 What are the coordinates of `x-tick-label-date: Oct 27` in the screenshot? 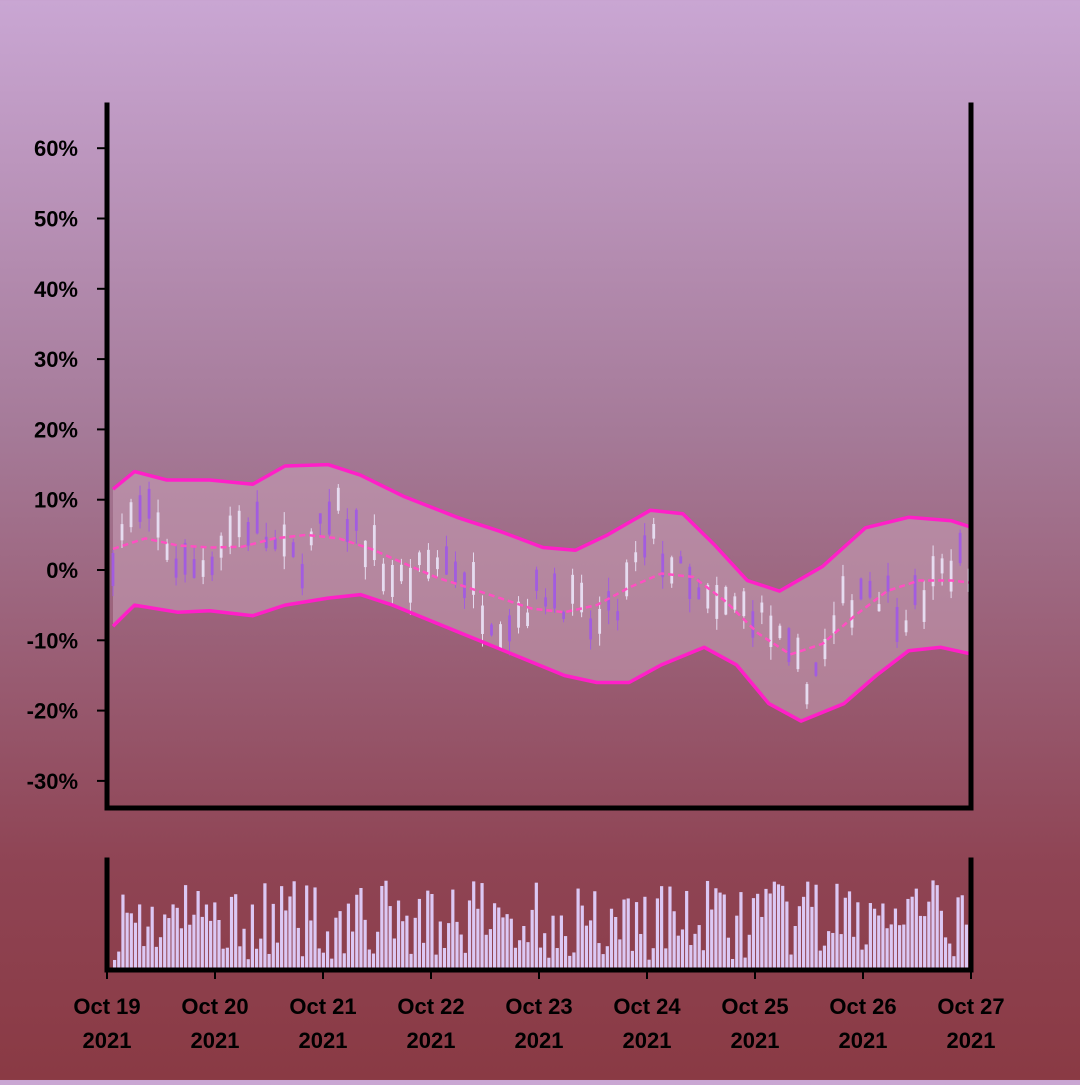 It's located at (970, 1006).